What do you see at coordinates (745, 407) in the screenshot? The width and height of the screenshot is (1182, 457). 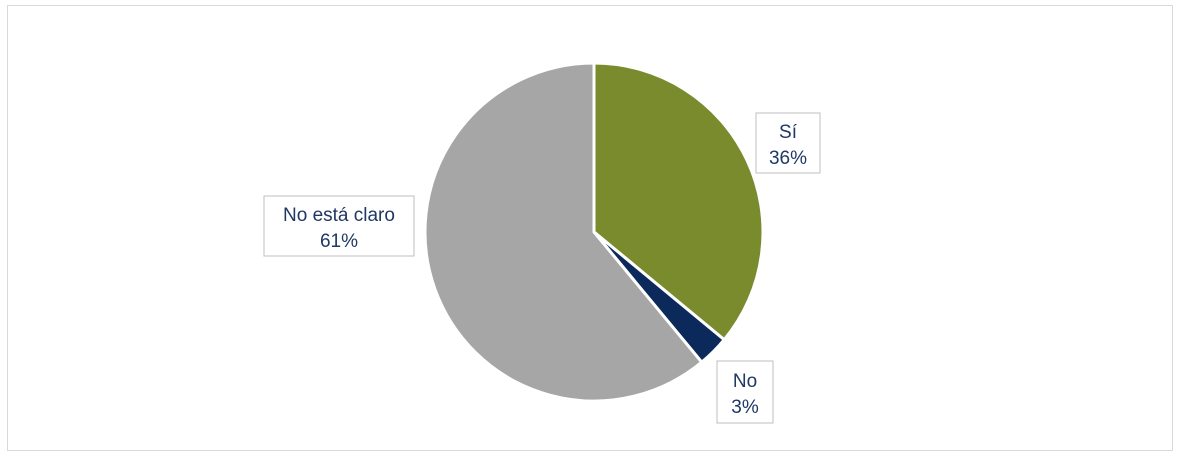 I see `data-label-no-value: 3%` at bounding box center [745, 407].